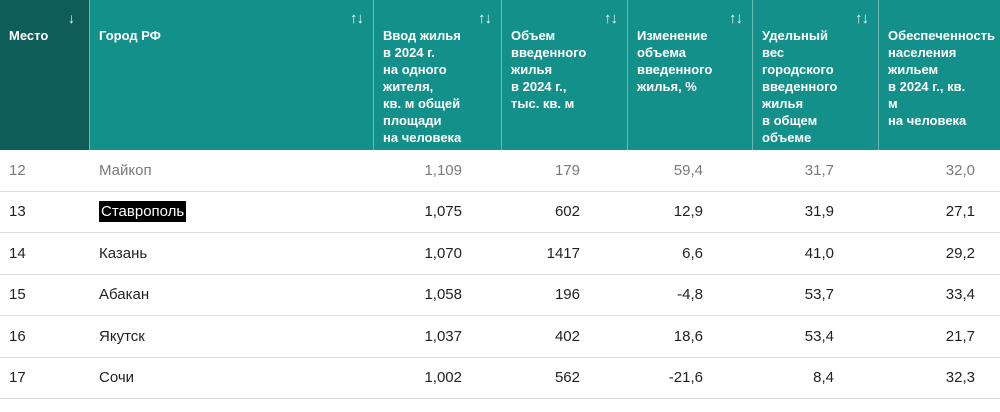 The image size is (1000, 412). Describe the element at coordinates (688, 170) in the screenshot. I see `volume-change-cell: 59,4` at that location.